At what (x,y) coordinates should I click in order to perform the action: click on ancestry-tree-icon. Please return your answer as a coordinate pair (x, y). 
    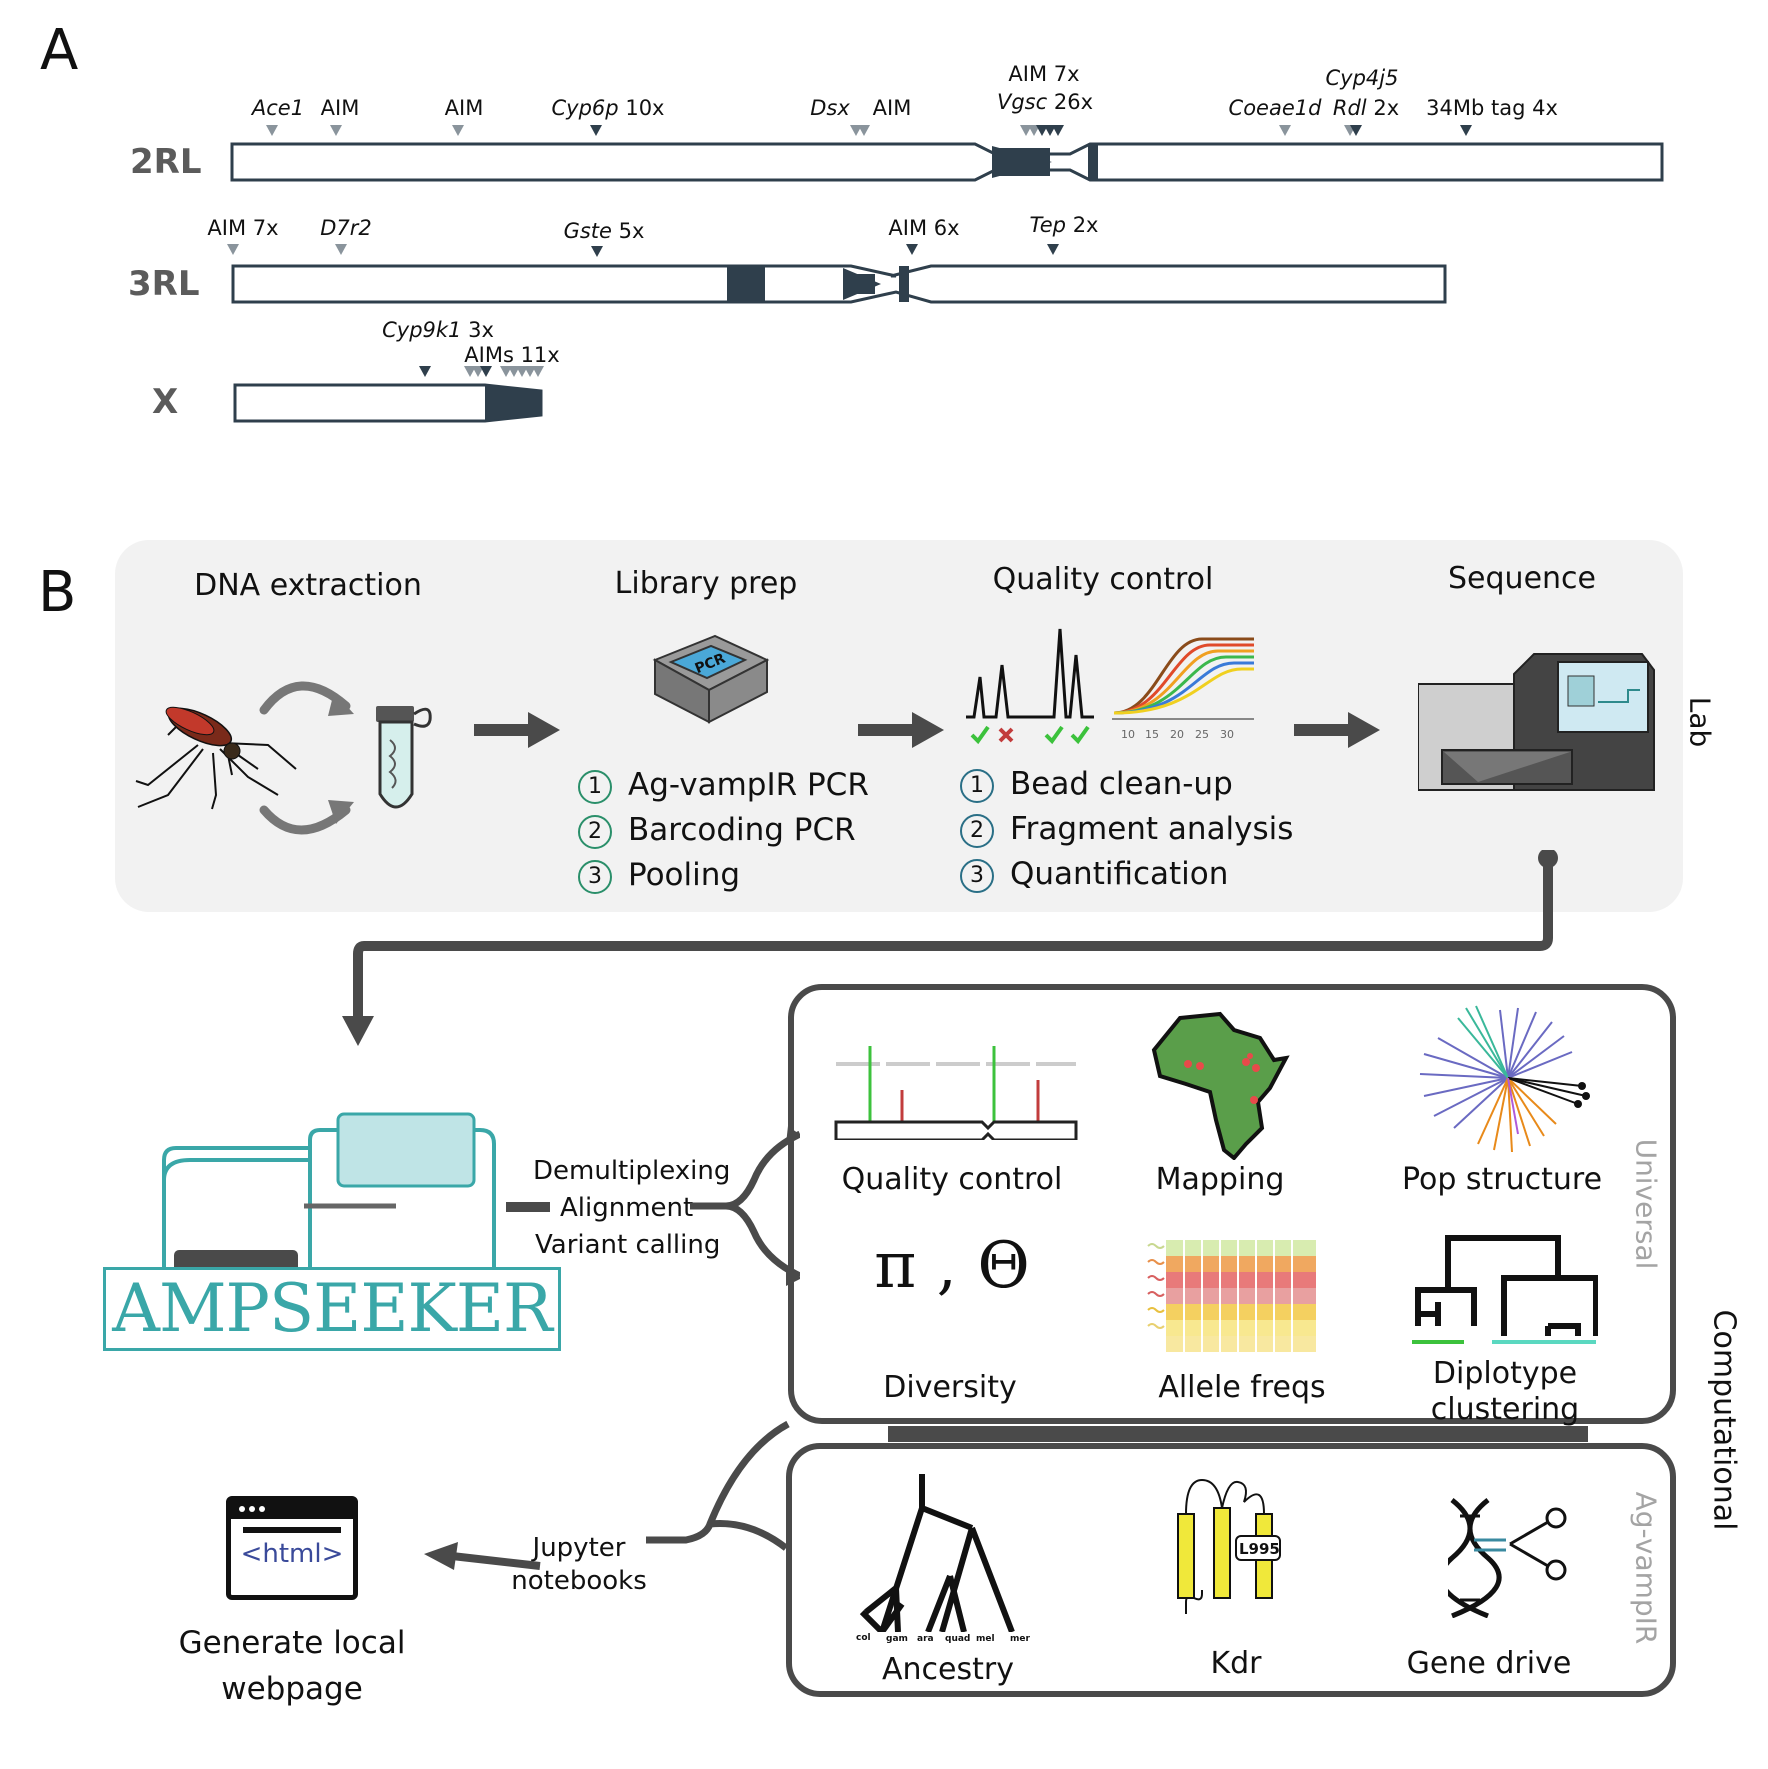
    Looking at the image, I should click on (947, 1553).